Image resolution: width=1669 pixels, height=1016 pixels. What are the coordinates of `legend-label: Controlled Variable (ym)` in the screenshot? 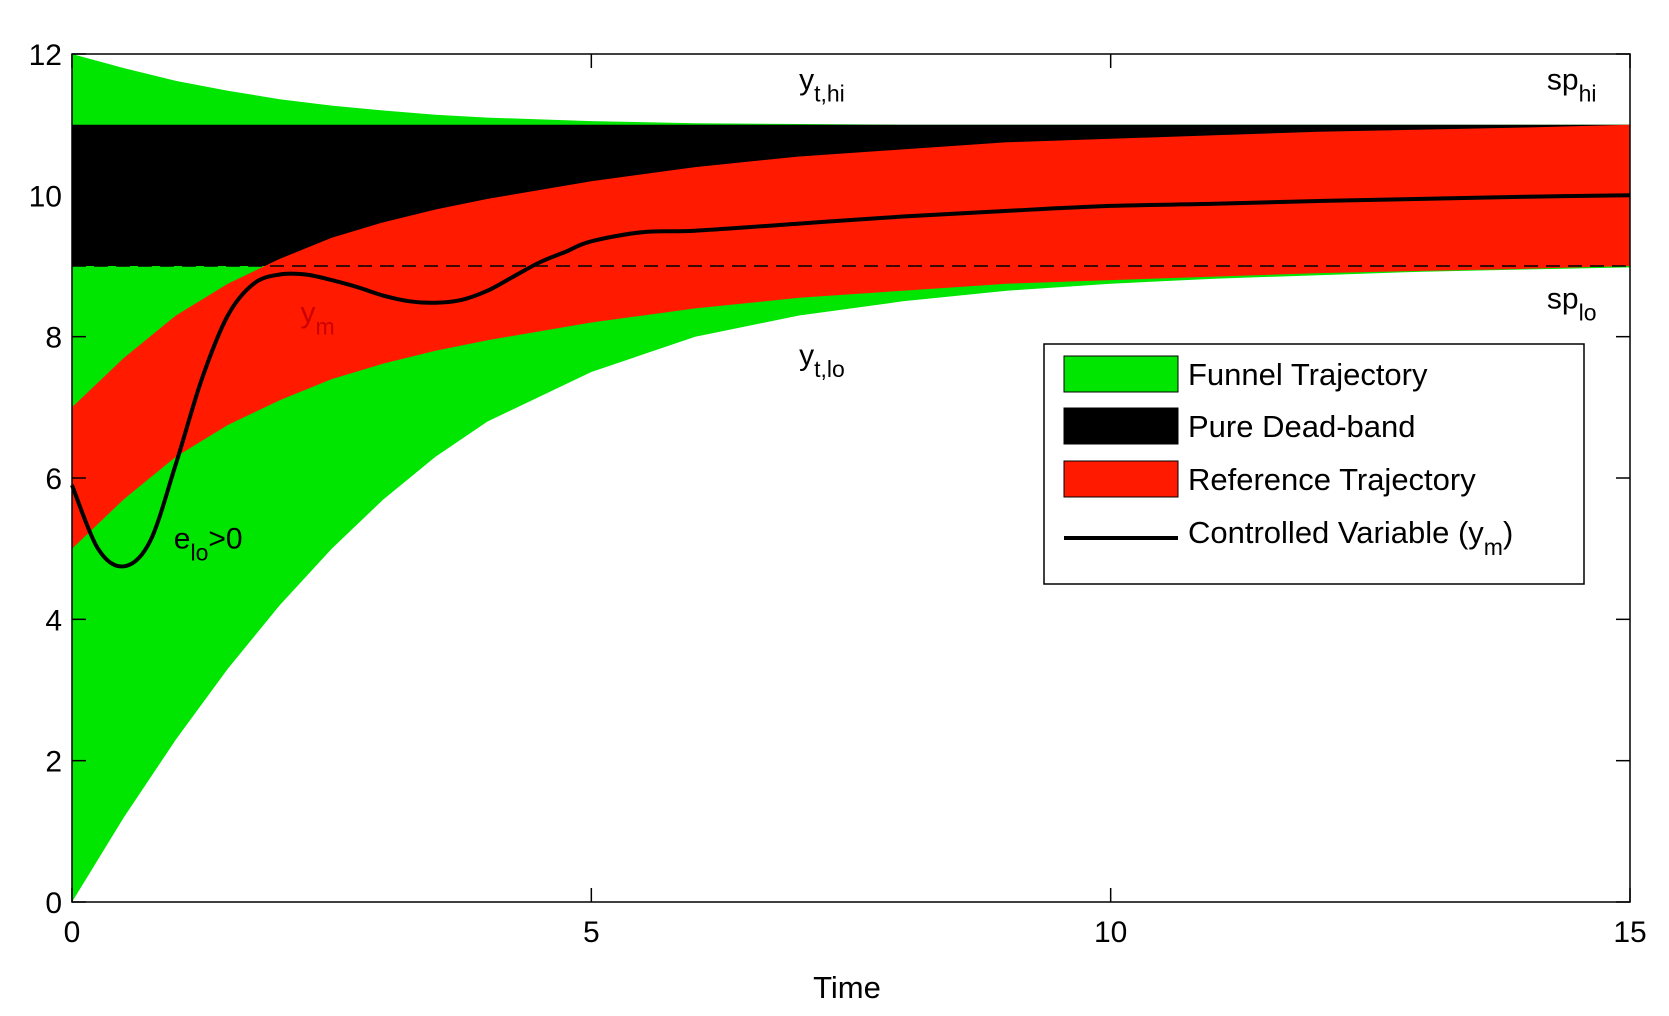 It's located at (1350, 537).